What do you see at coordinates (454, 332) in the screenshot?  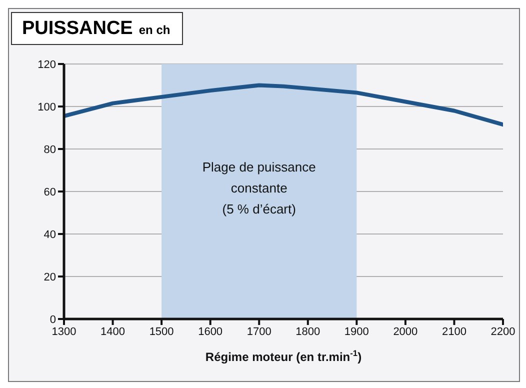 I see `x-tick-label: 2100` at bounding box center [454, 332].